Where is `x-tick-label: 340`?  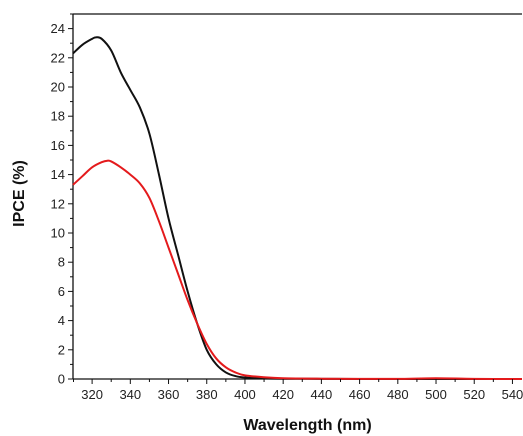
x-tick-label: 340 is located at coordinates (130, 394).